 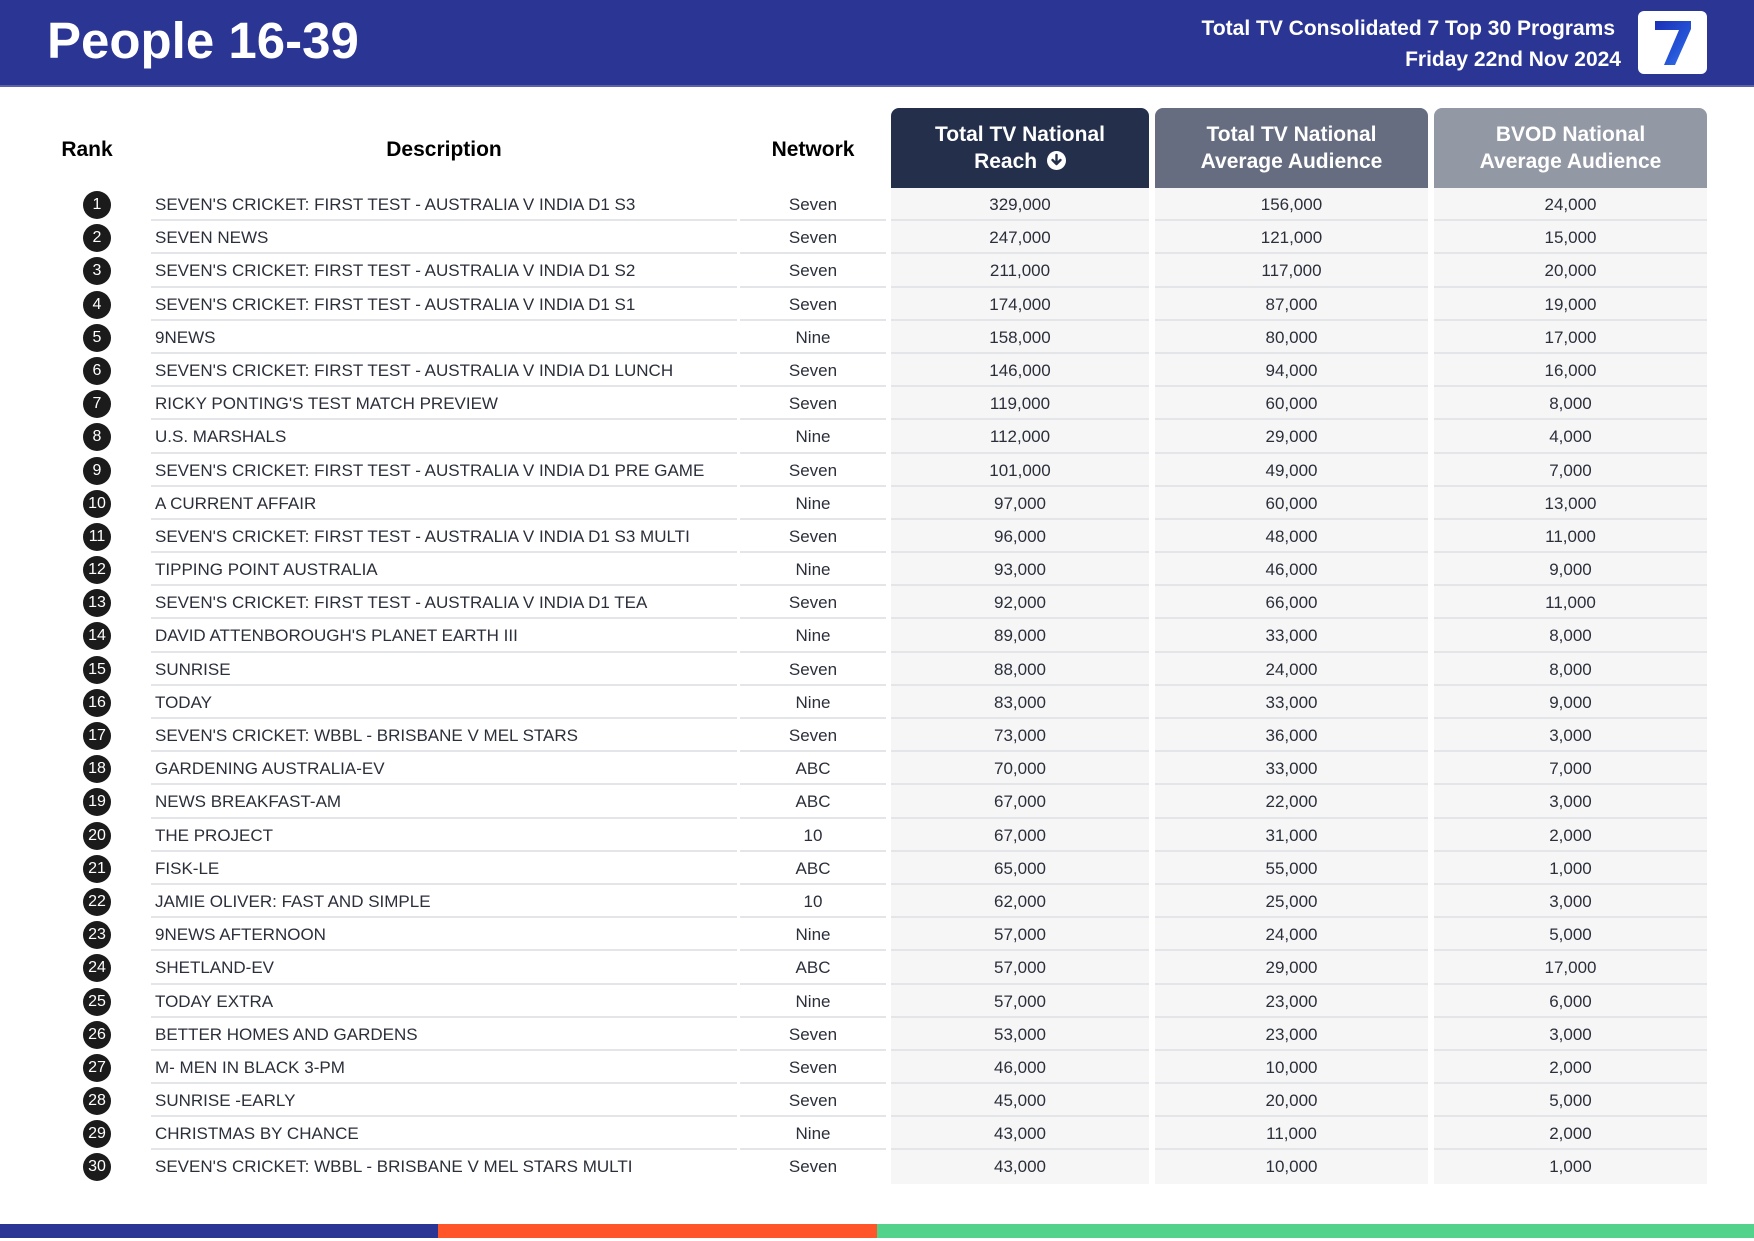 What do you see at coordinates (1570, 337) in the screenshot?
I see `bvod-value: 17,000` at bounding box center [1570, 337].